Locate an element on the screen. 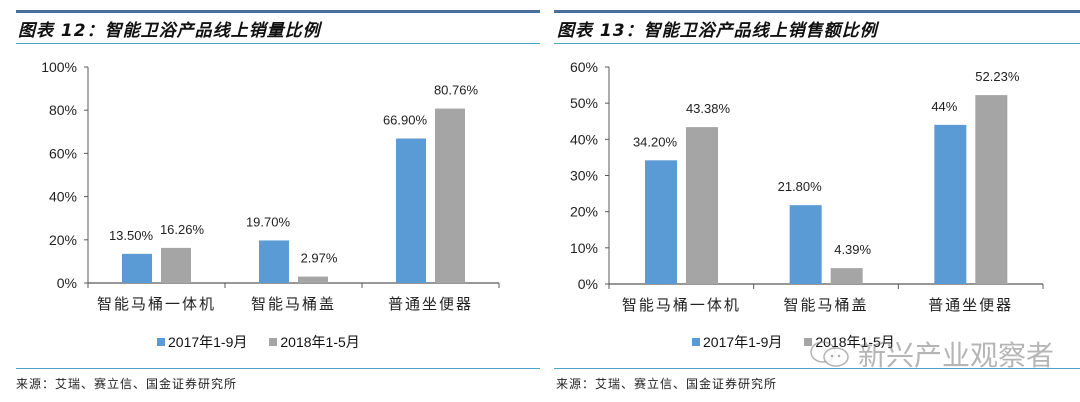 This screenshot has width=1080, height=402. data-label: 43.38% is located at coordinates (708, 108).